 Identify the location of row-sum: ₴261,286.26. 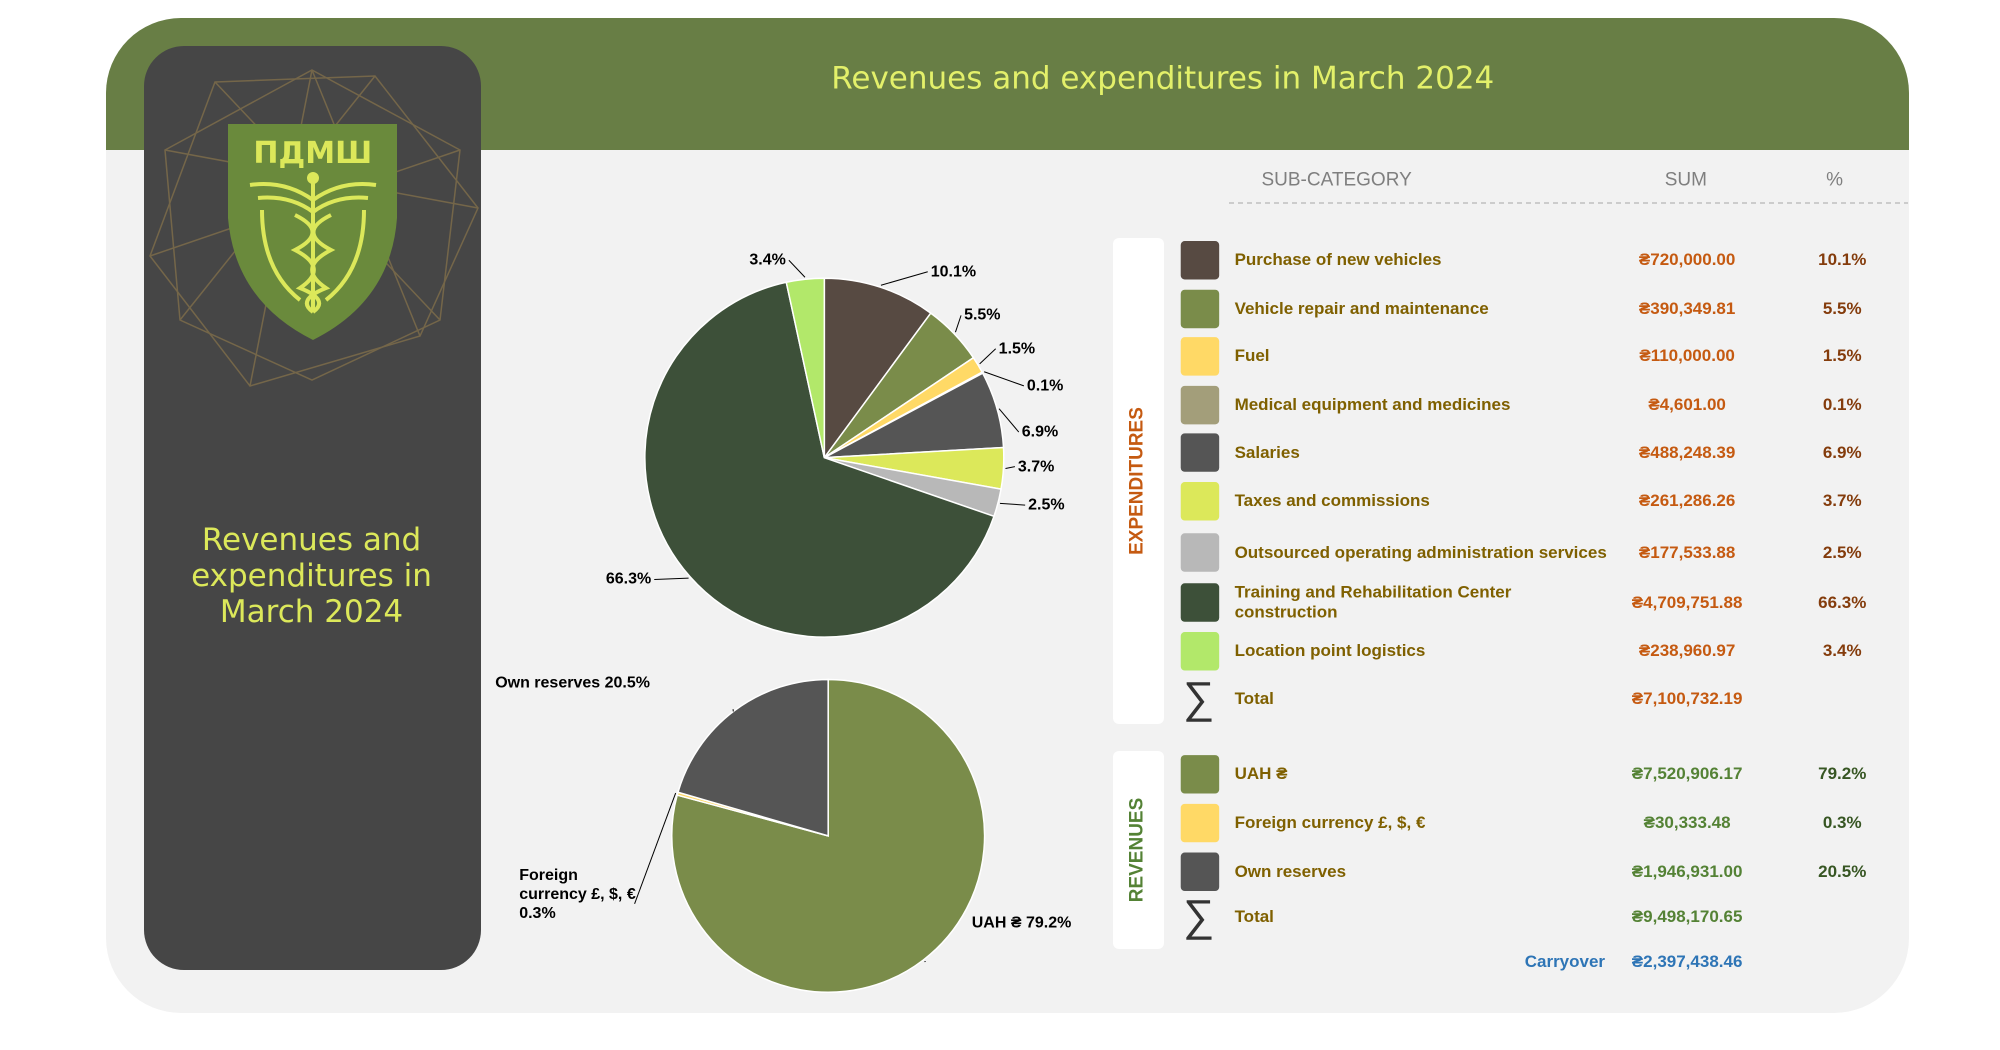
(1687, 501).